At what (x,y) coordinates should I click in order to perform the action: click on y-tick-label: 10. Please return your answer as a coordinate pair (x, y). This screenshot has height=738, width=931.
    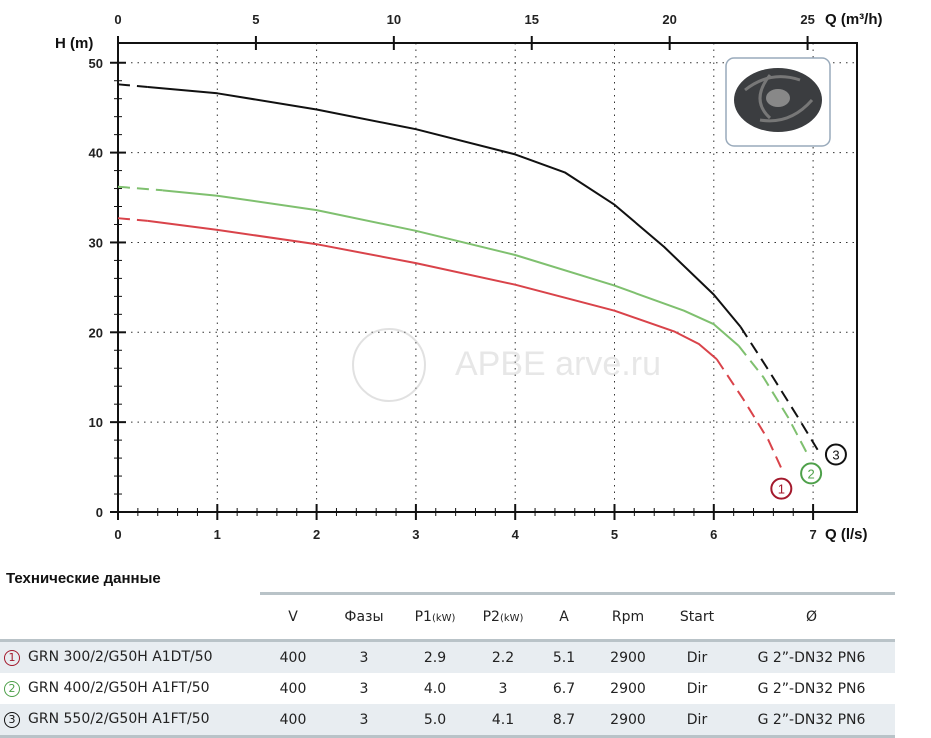
    Looking at the image, I should click on (96, 422).